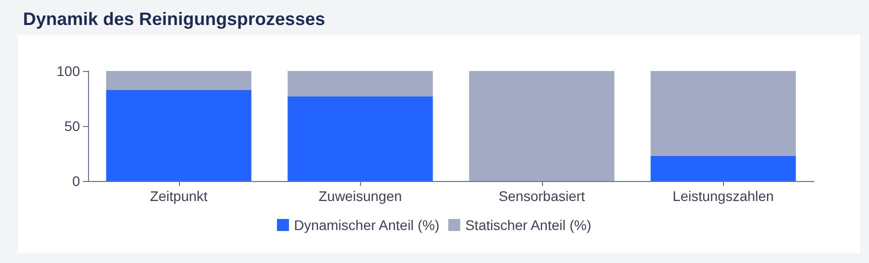 The width and height of the screenshot is (869, 263). I want to click on x-tick-label: Leistungszahlen, so click(723, 196).